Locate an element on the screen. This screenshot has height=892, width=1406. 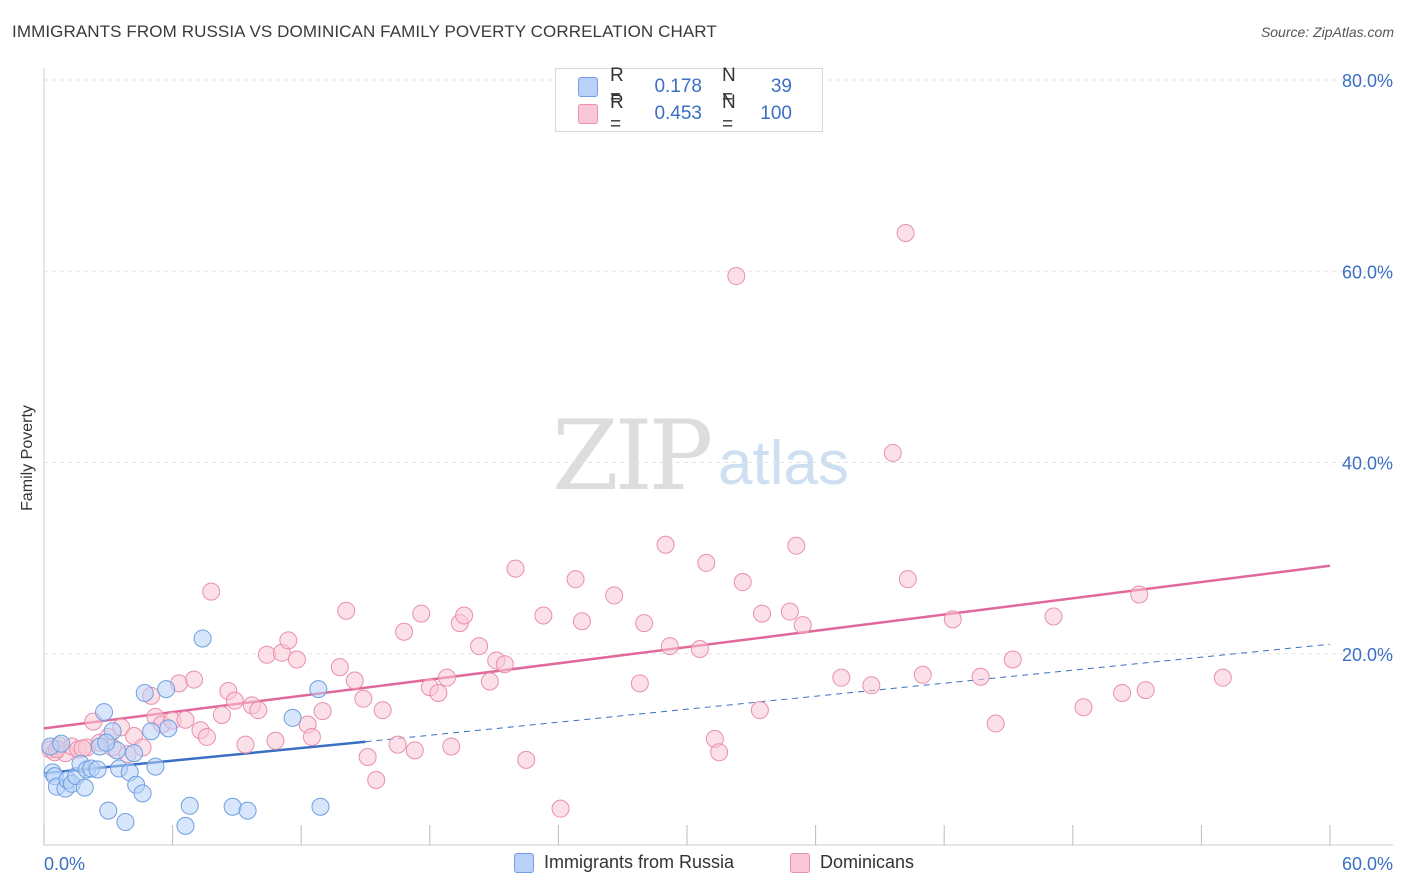
y-tick-label: 80.0% is located at coordinates (1367, 81).